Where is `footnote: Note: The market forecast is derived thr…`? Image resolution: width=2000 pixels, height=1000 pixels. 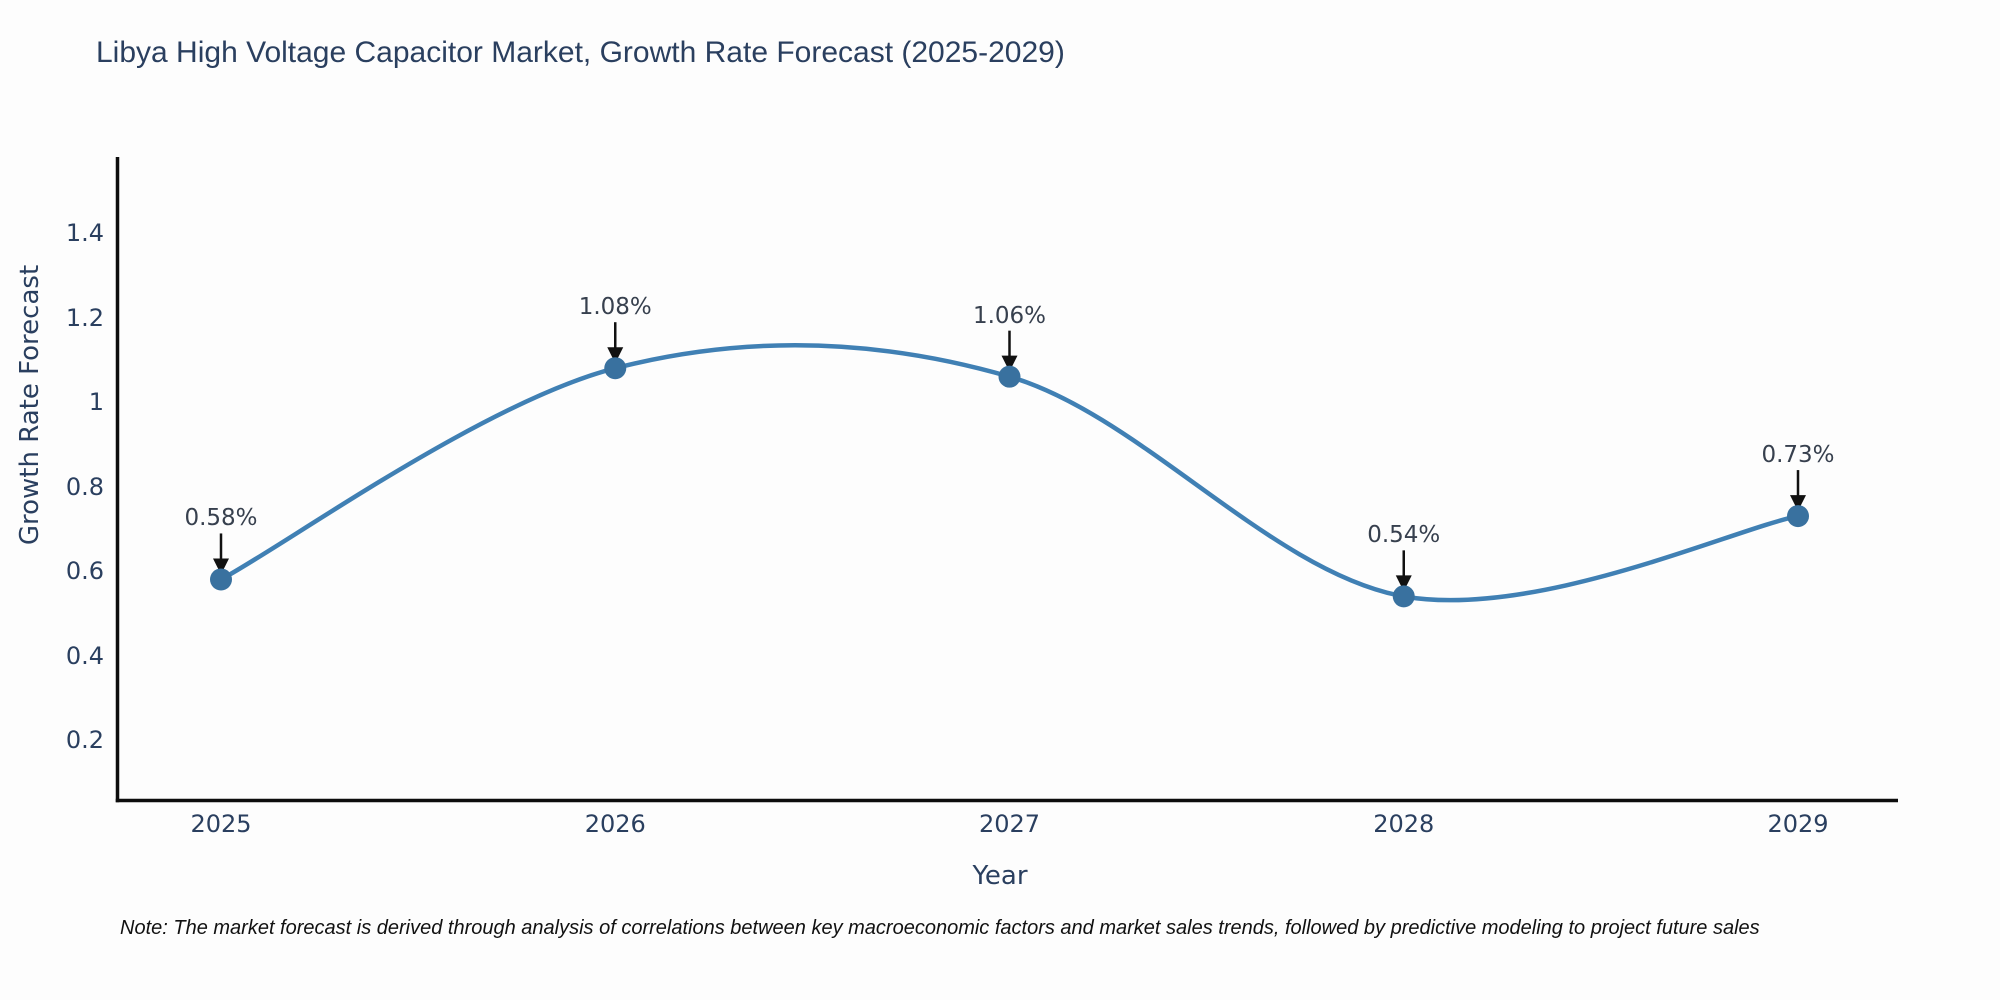
footnote: Note: The market forecast is derived thr… is located at coordinates (940, 928).